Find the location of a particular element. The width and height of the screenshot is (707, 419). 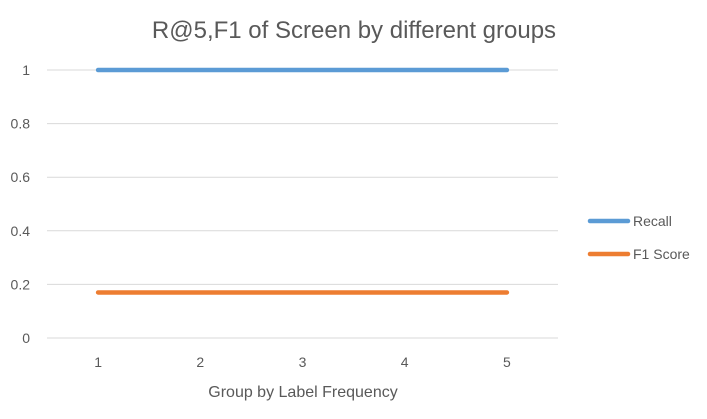

y-tick-label: 0.4 is located at coordinates (21, 231).